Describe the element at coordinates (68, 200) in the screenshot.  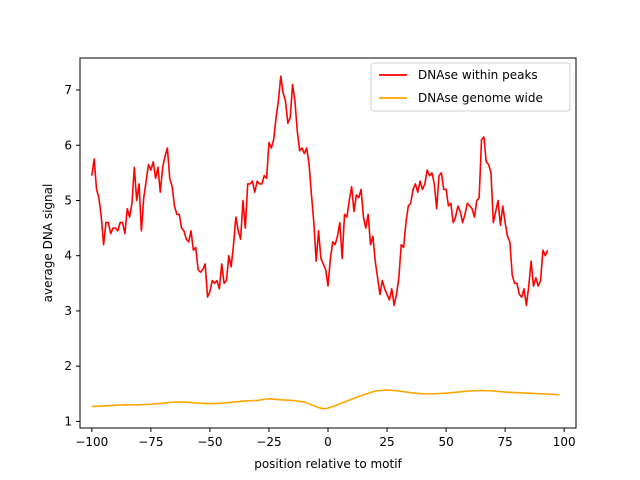
I see `y-tick-label: 5` at that location.